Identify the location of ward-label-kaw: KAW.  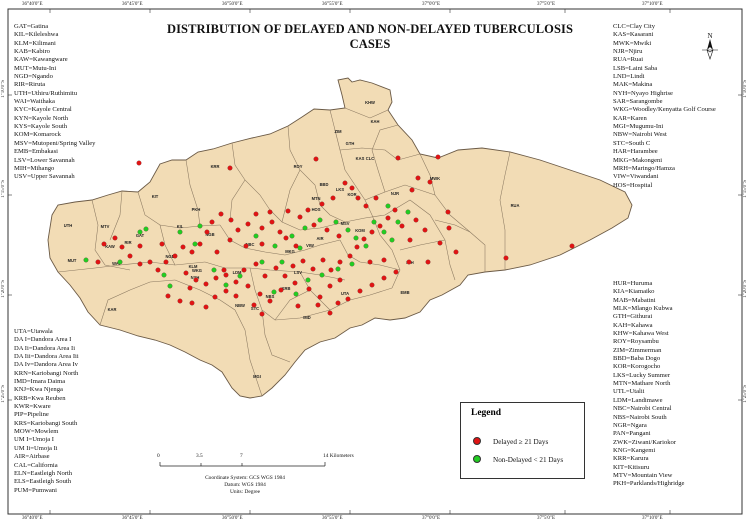
(110, 246).